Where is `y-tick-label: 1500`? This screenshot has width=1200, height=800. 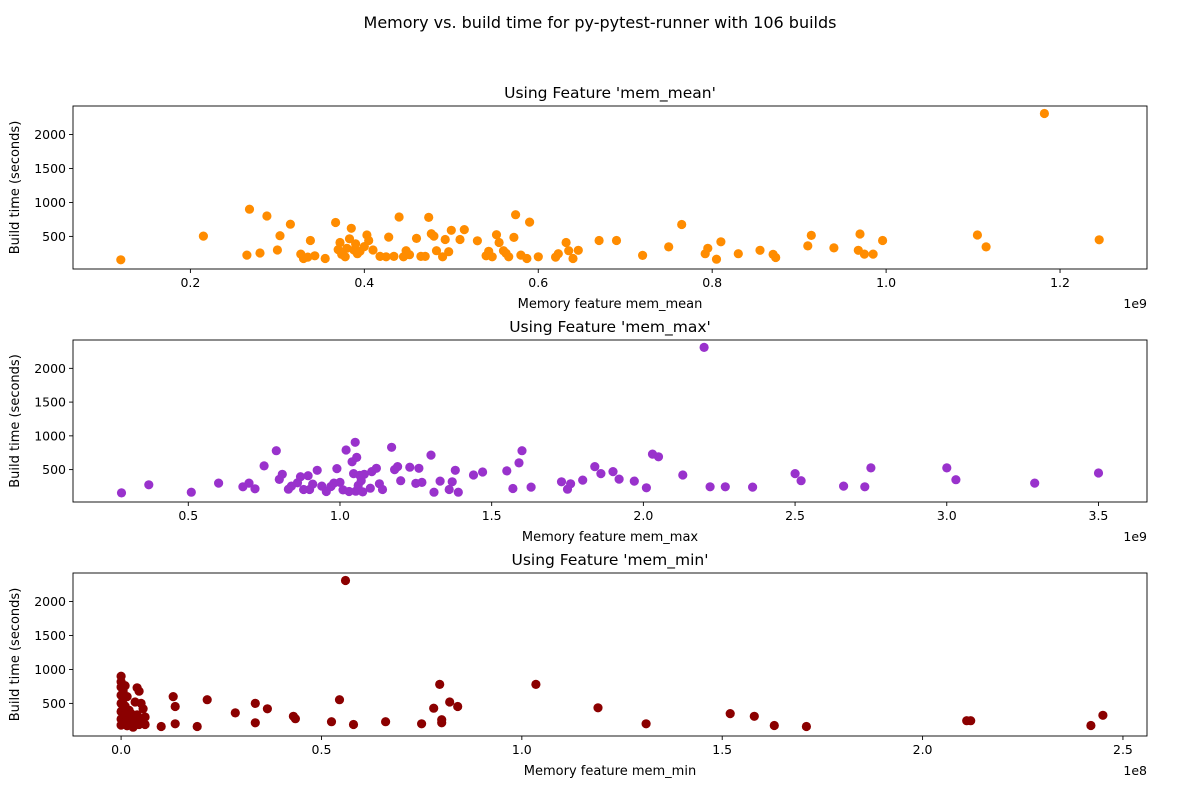 y-tick-label: 1500 is located at coordinates (50, 168).